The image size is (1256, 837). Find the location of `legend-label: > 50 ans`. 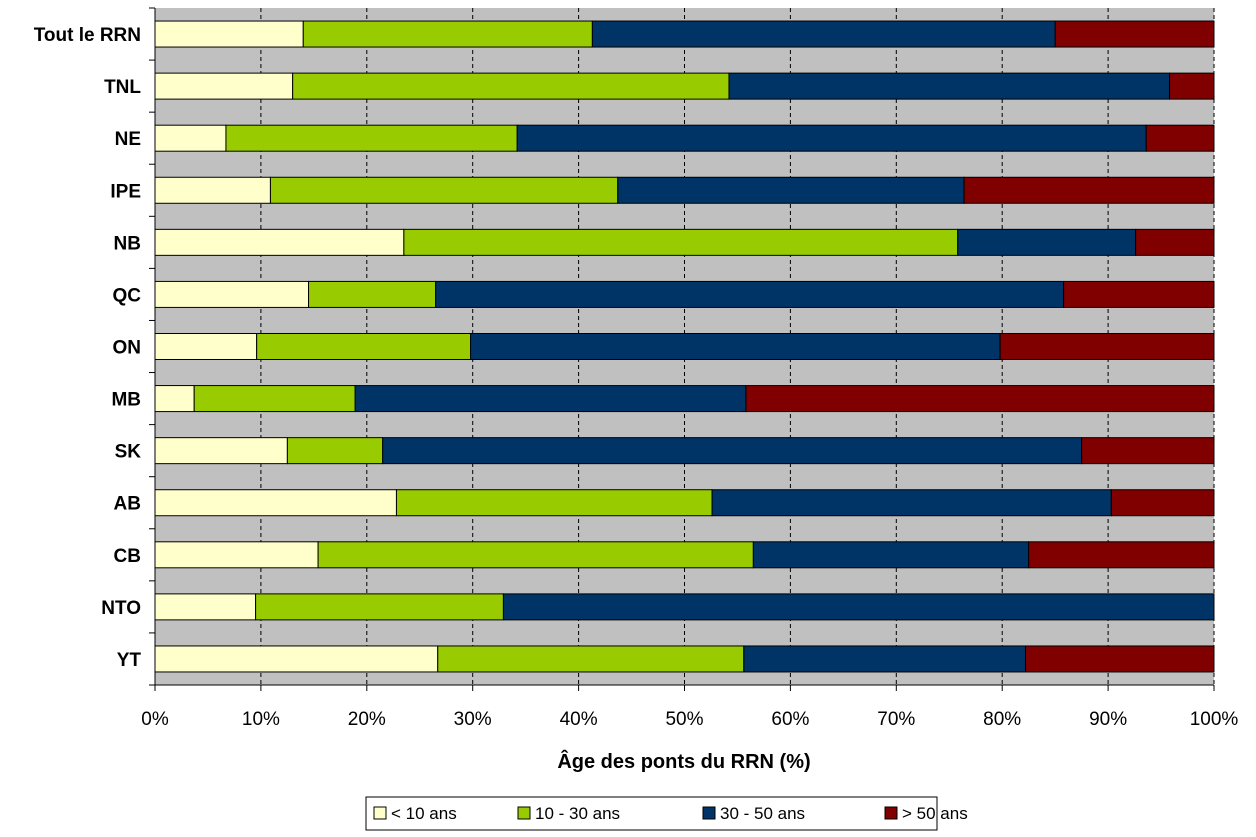

legend-label: > 50 ans is located at coordinates (935, 813).